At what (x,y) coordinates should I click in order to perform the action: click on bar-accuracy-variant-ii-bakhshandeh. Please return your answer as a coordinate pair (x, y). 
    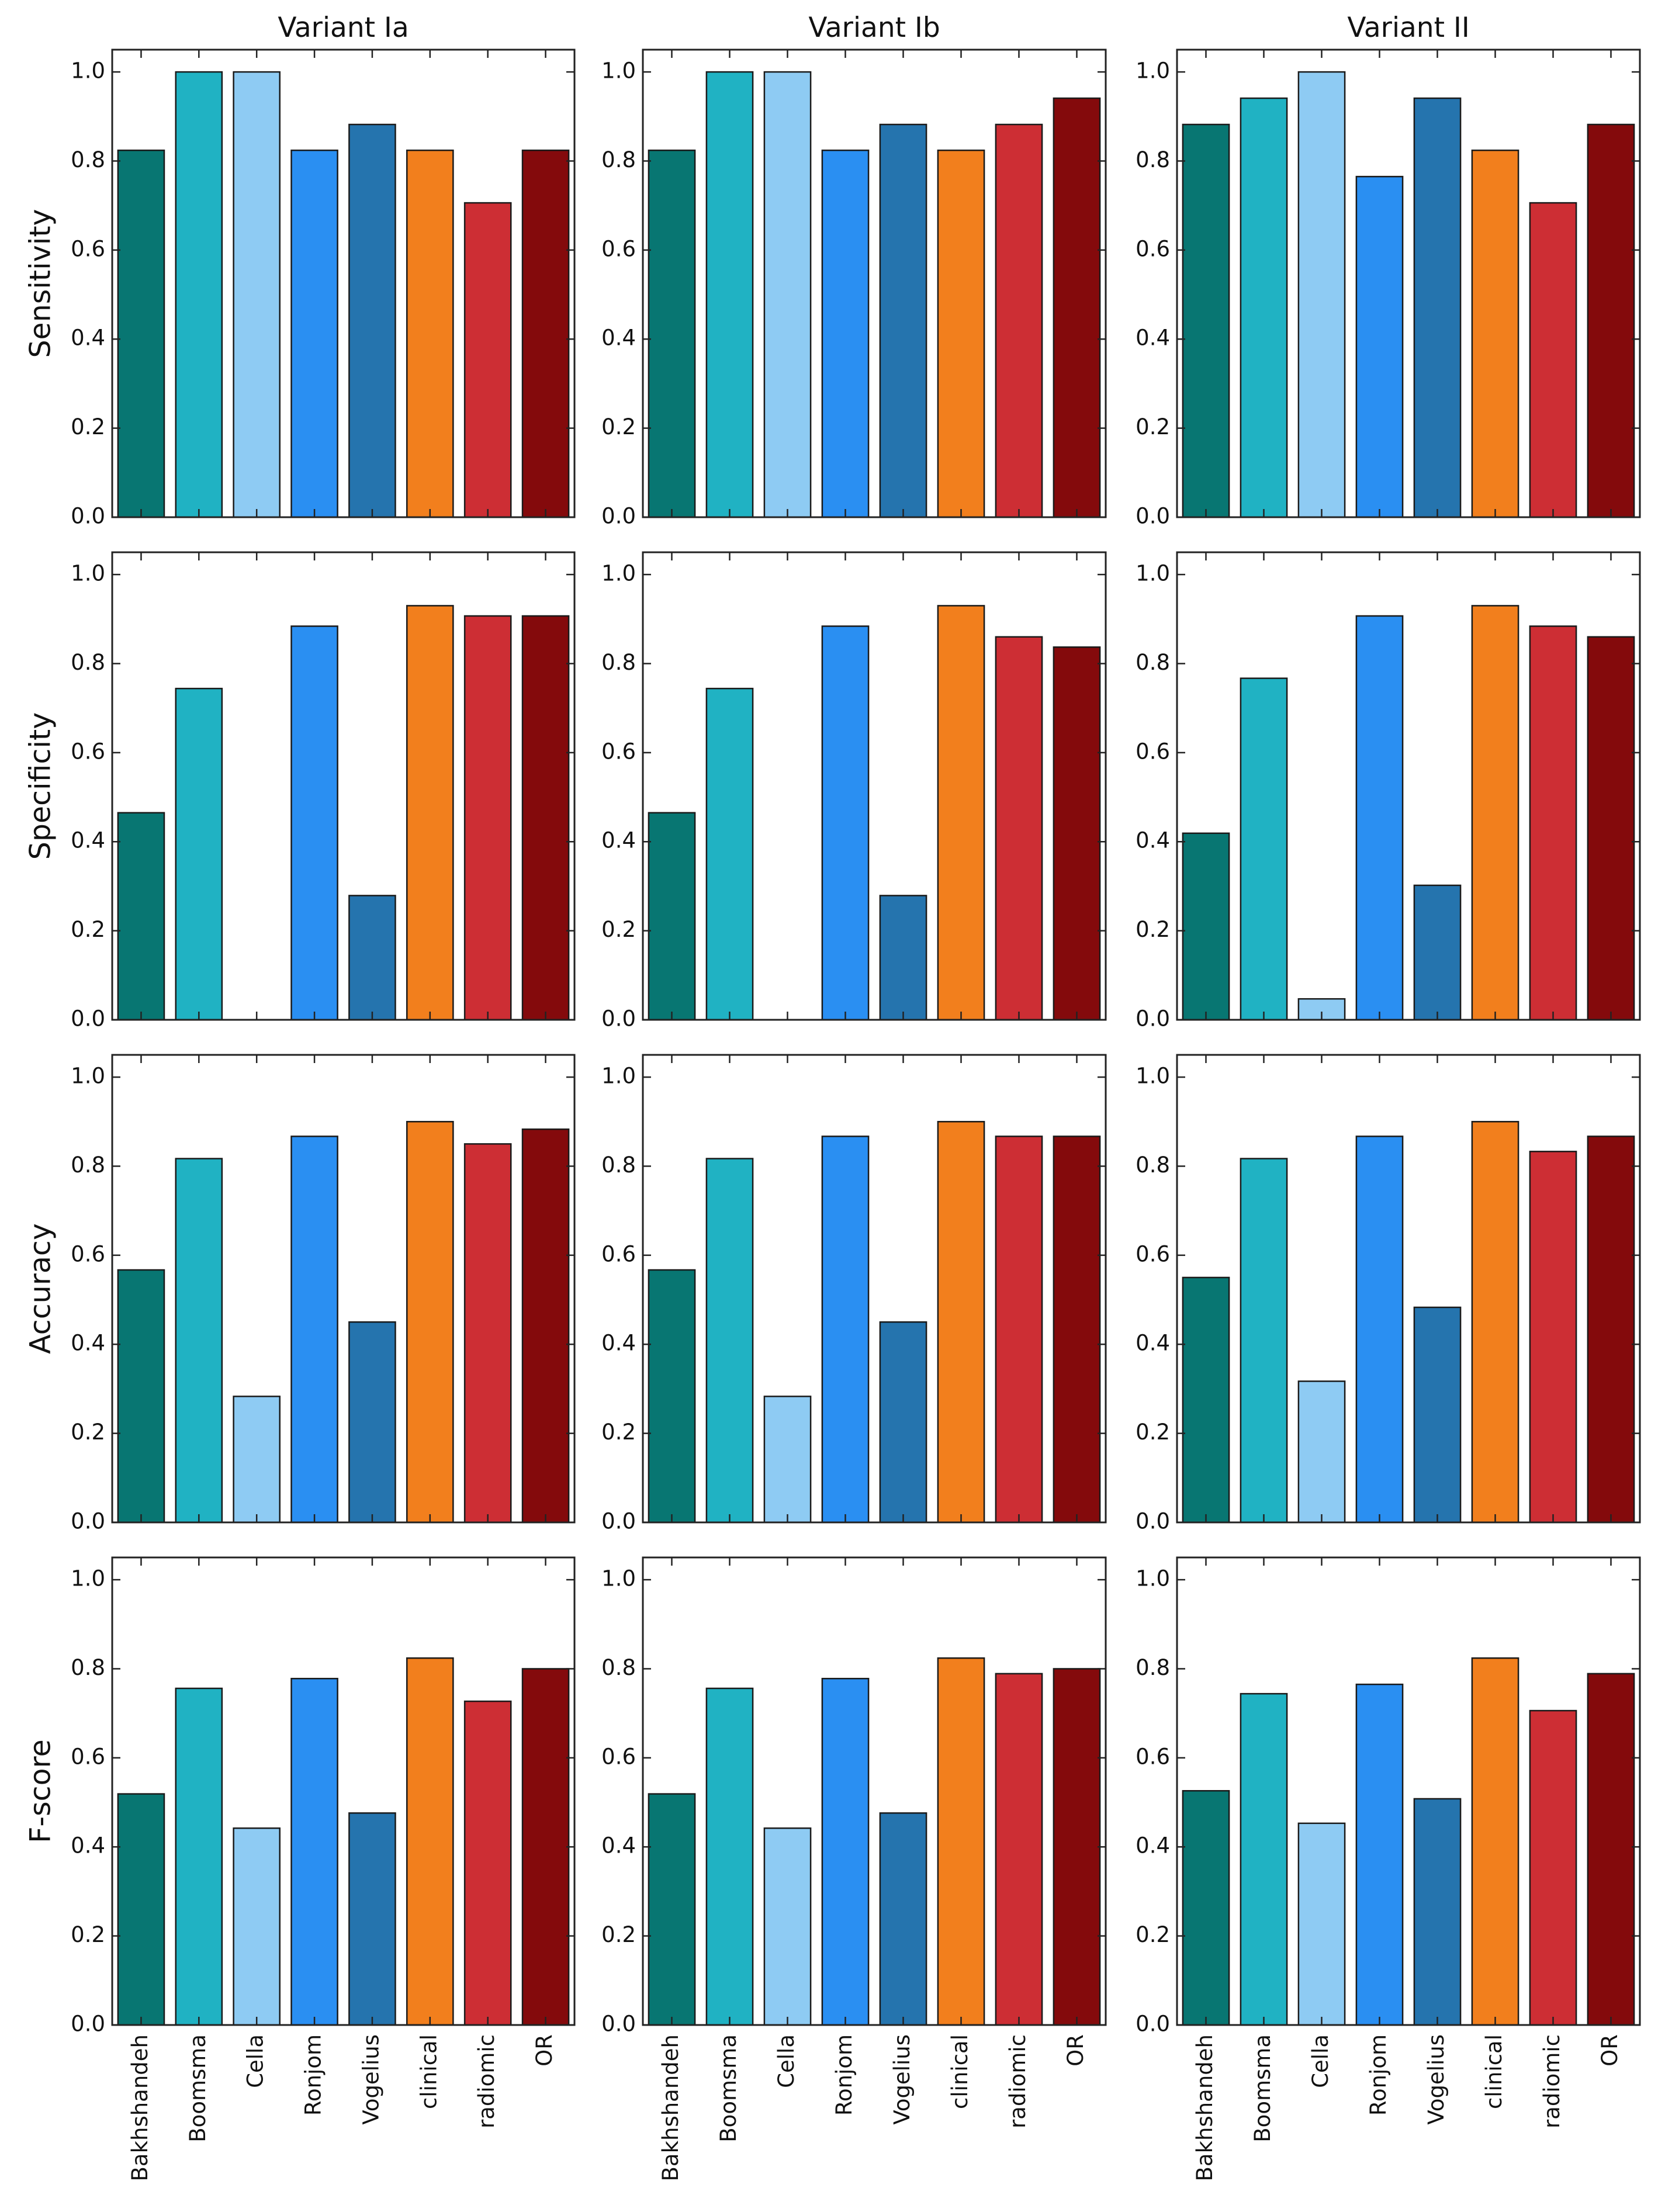
    Looking at the image, I should click on (1206, 1400).